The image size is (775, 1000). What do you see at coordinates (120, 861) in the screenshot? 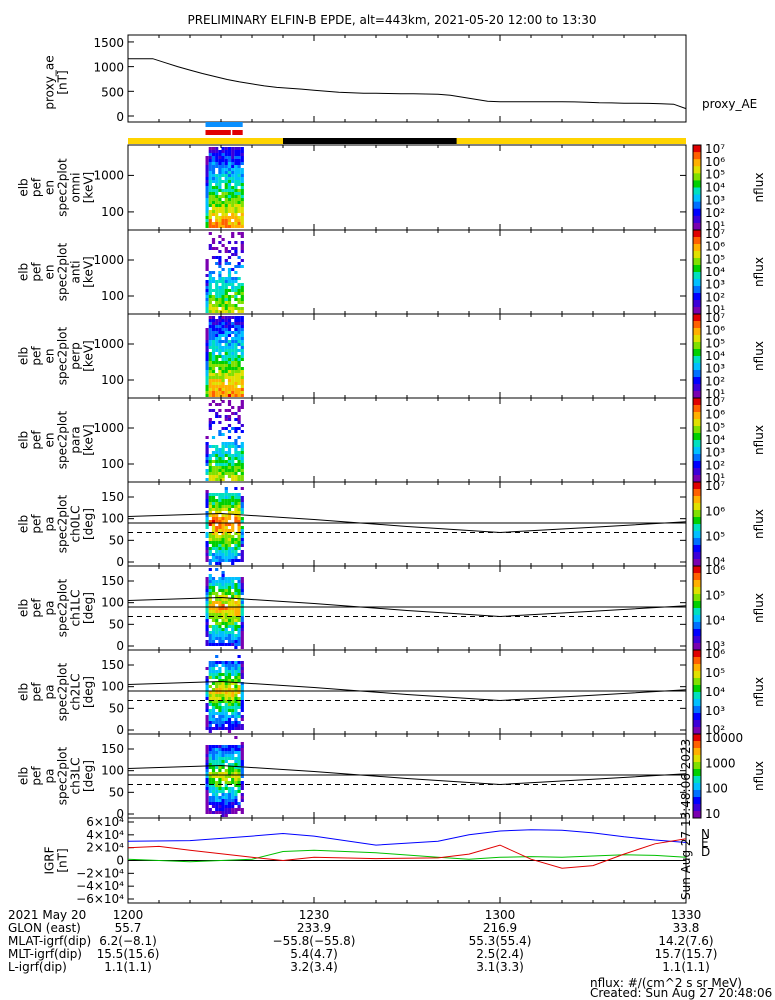
I see `igrf-ytick-label: 0` at bounding box center [120, 861].